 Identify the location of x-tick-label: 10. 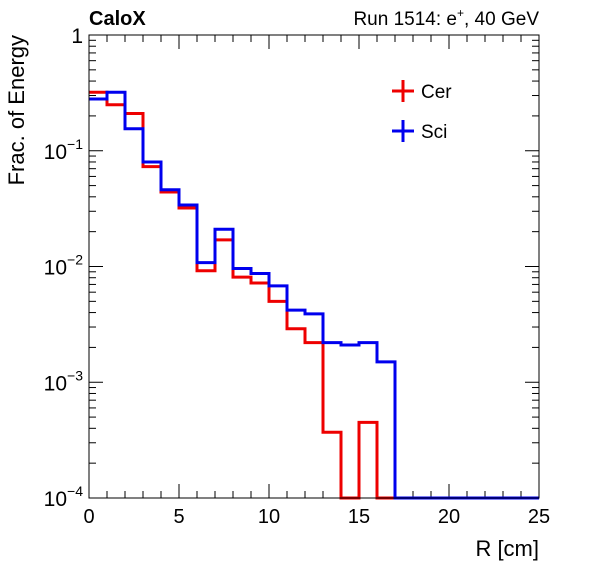
(269, 517).